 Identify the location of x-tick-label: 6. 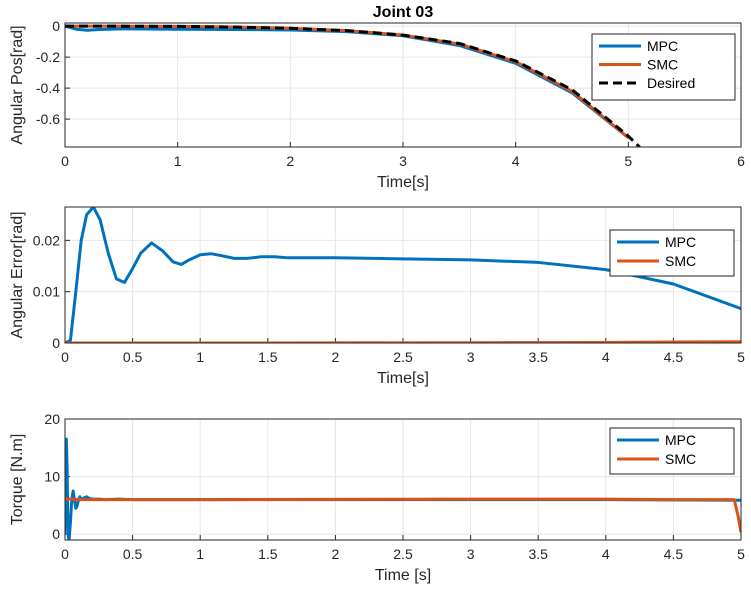
(741, 161).